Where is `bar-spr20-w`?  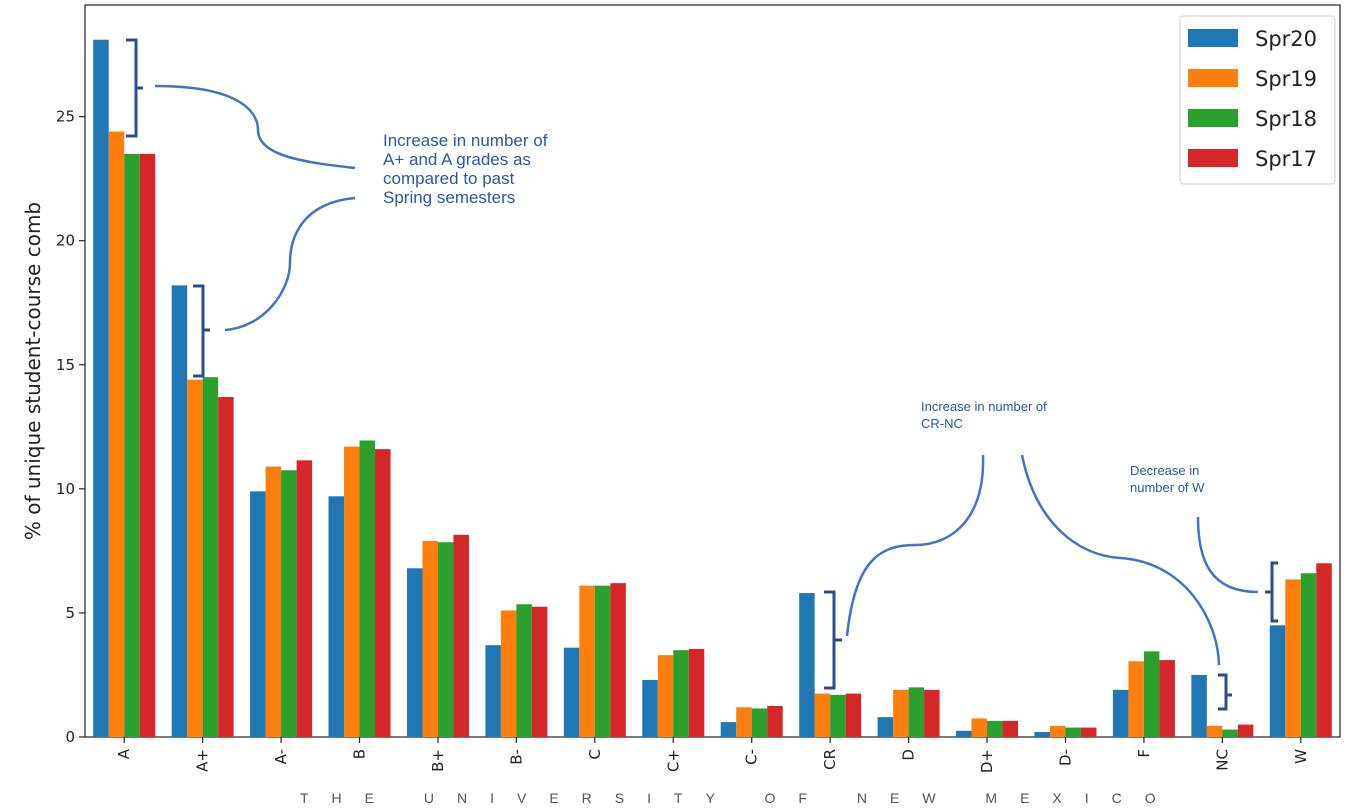
bar-spr20-w is located at coordinates (1277, 681).